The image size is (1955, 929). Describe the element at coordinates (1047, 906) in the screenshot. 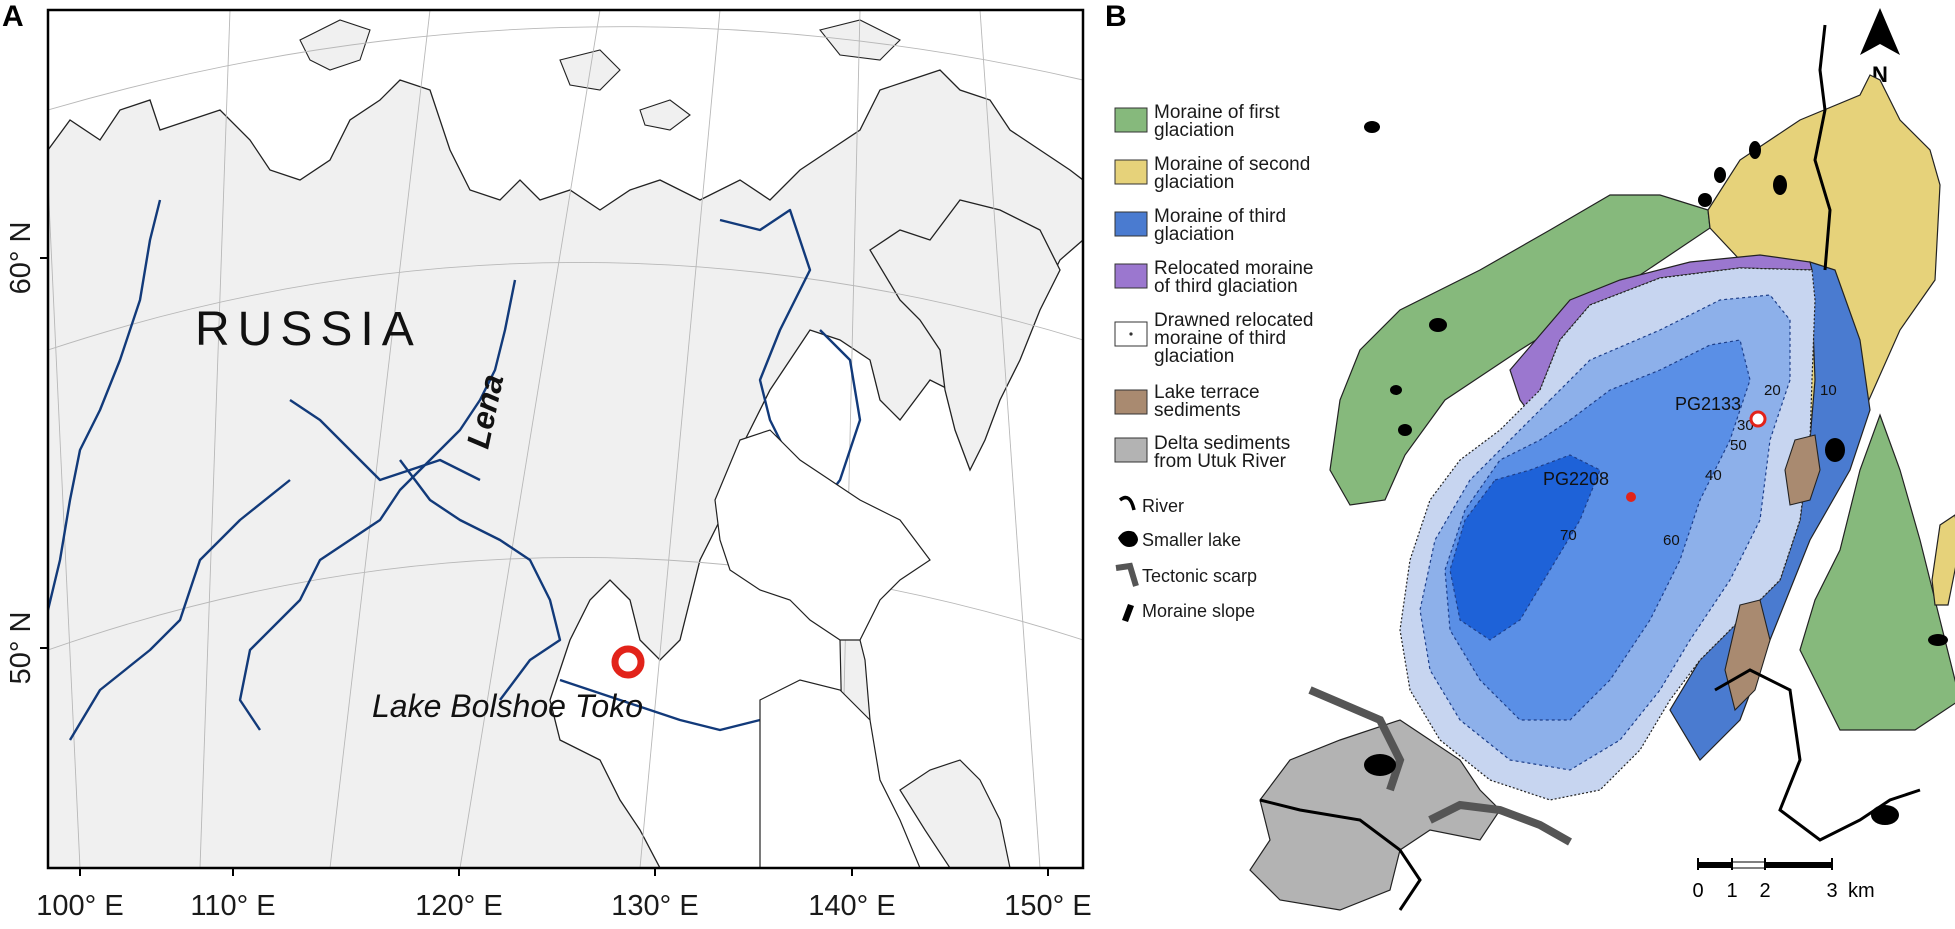

I see `lon-label-150: 150° E` at that location.